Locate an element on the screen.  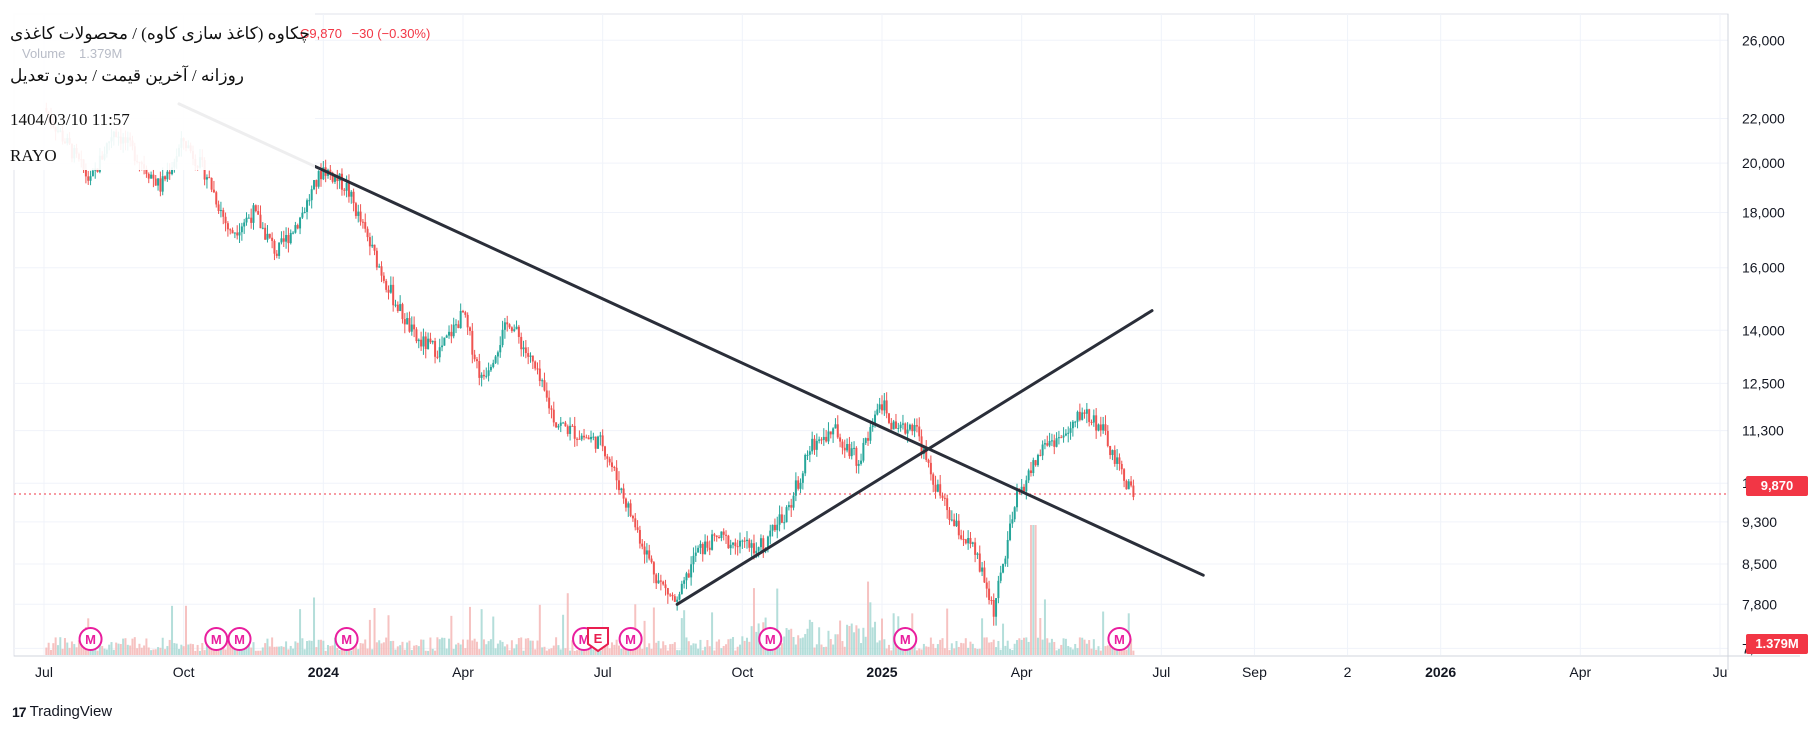
earnings-marker-icon: E is located at coordinates (598, 640).